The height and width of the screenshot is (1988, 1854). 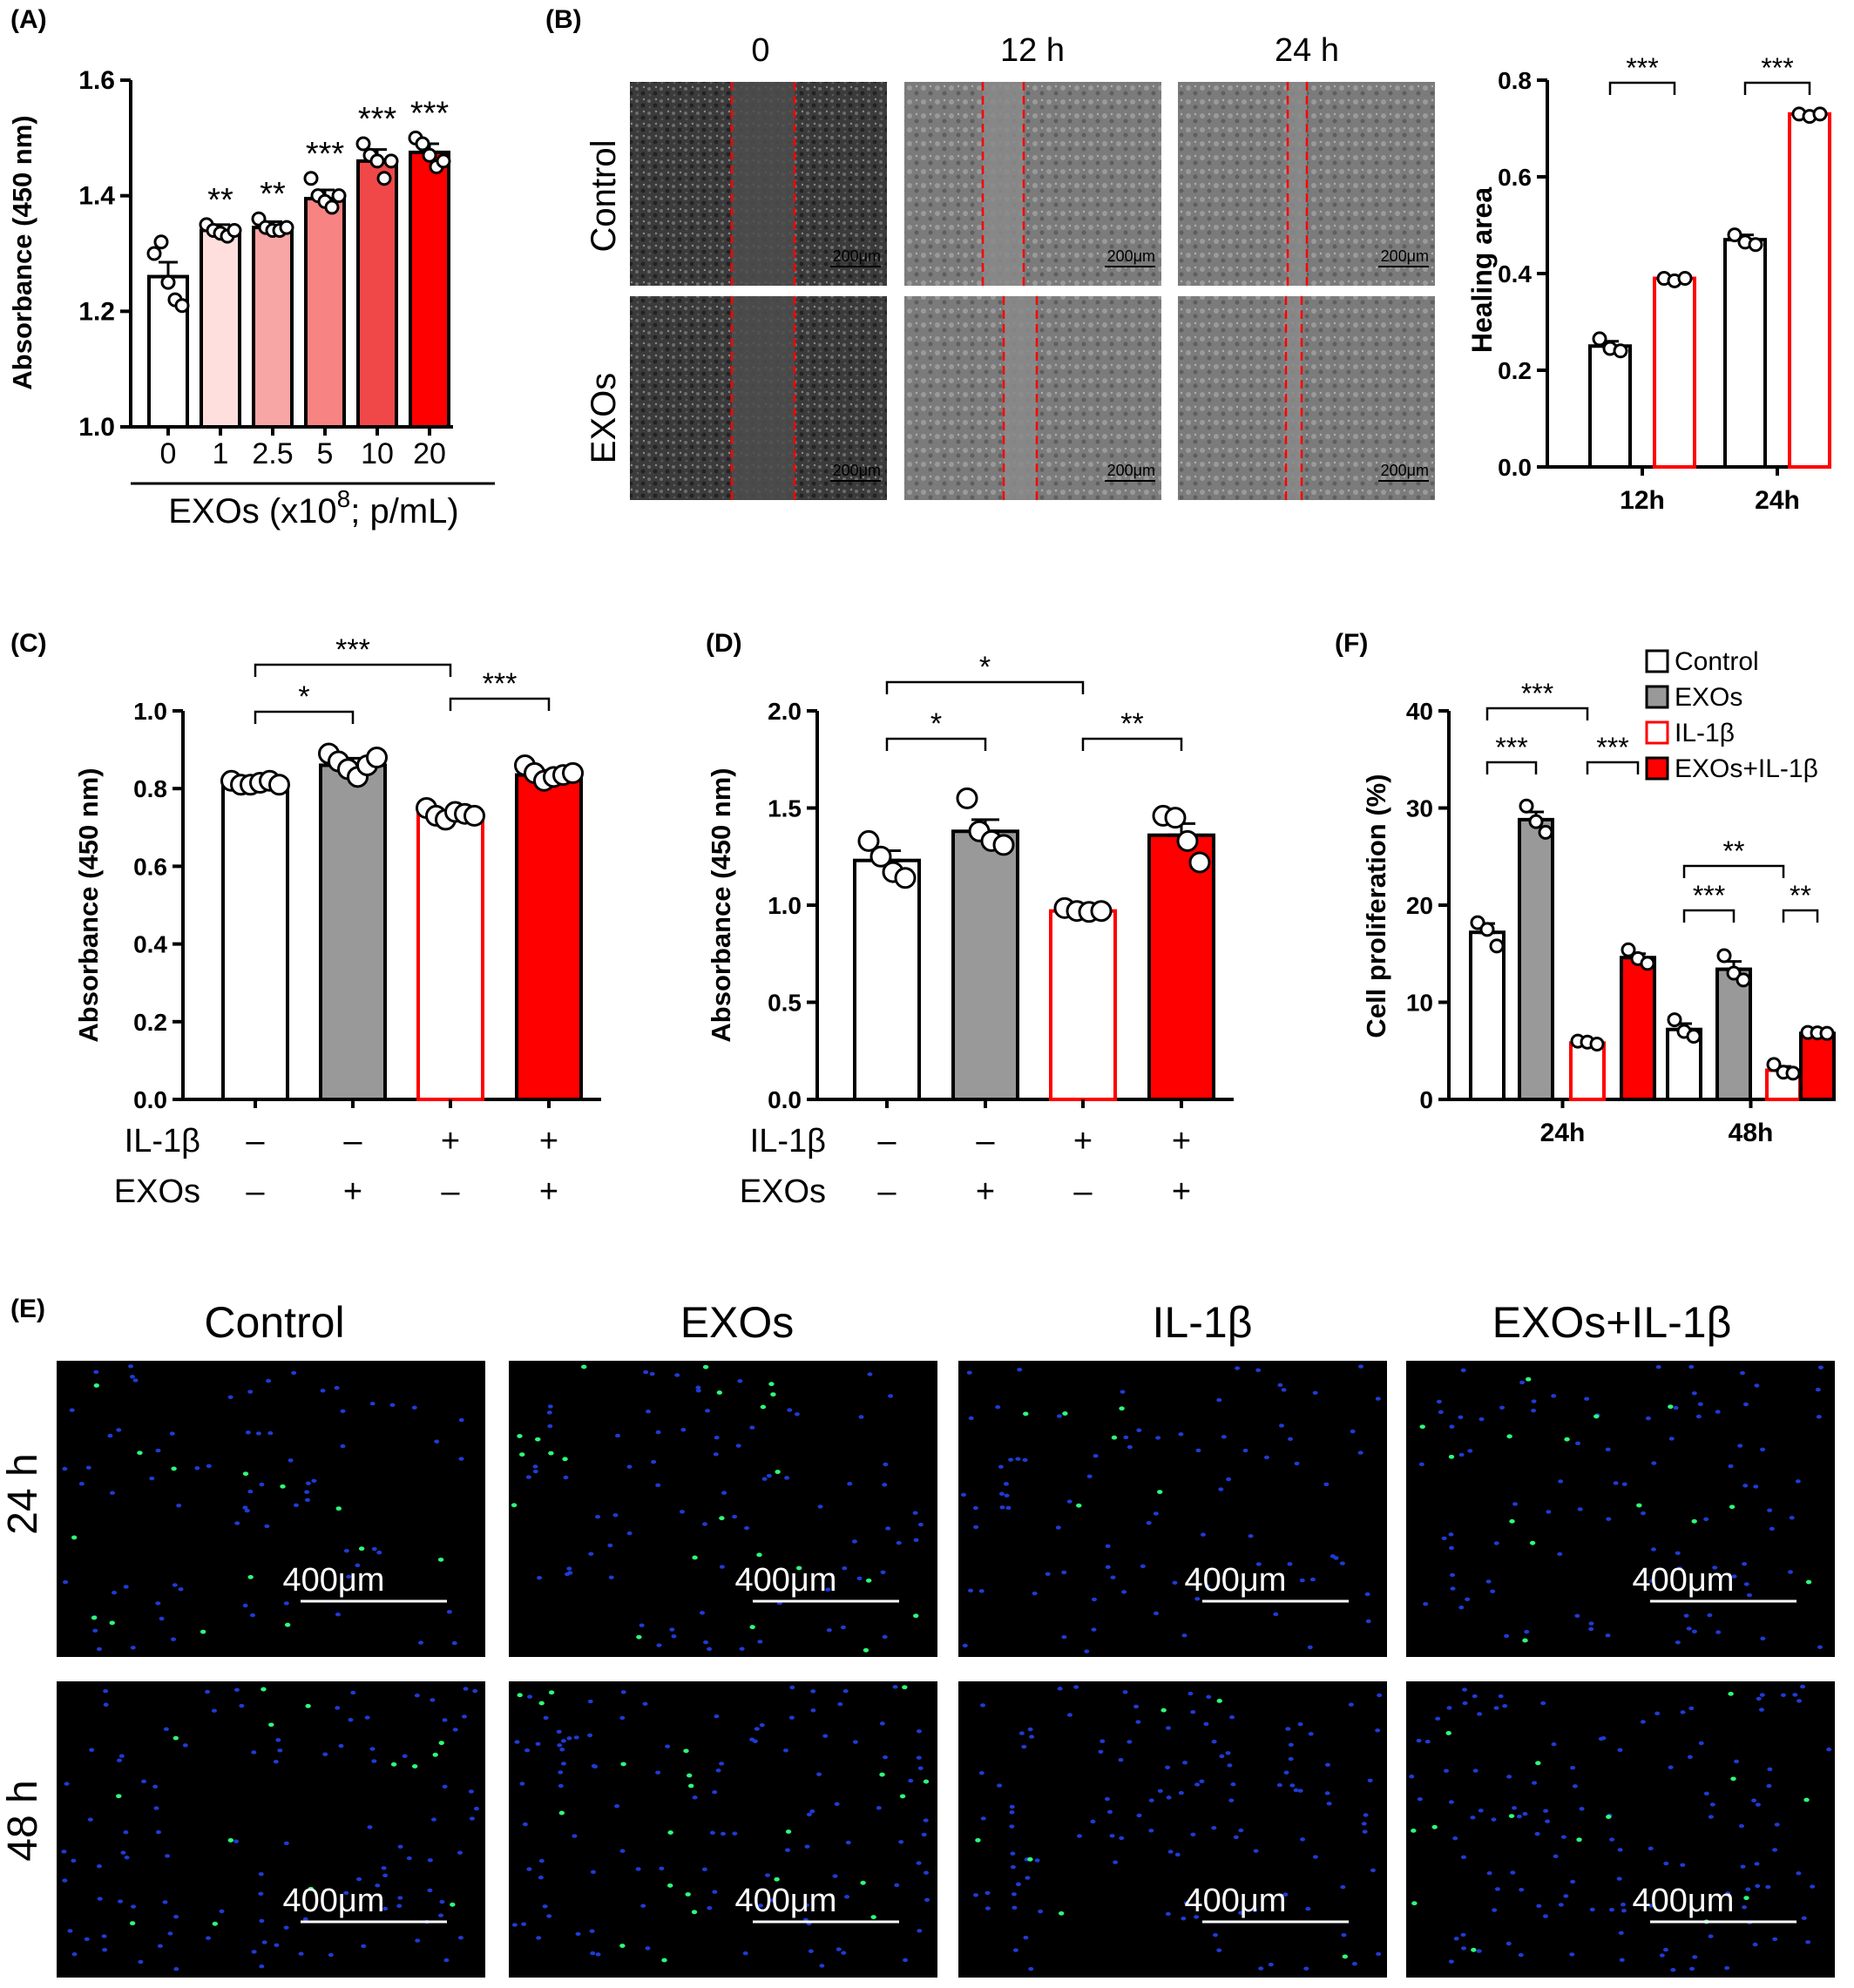 I want to click on panel-a-sig-label: **, so click(x=273, y=194).